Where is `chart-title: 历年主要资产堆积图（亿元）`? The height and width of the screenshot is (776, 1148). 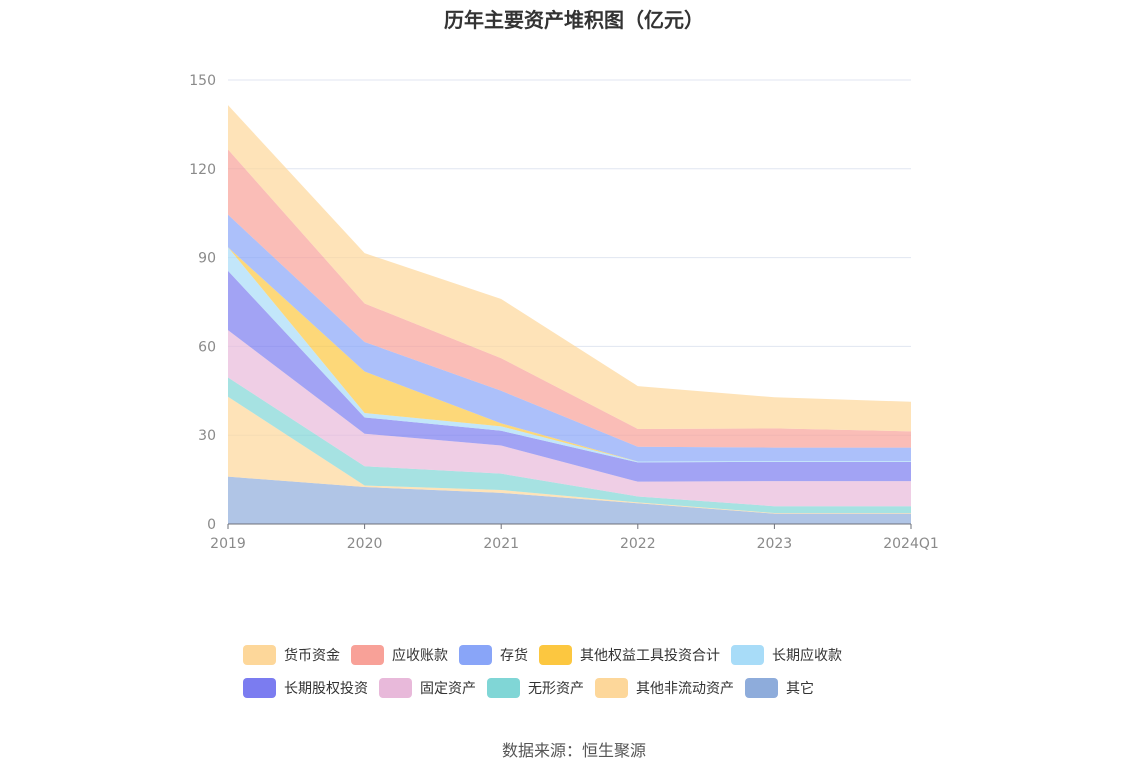 chart-title: 历年主要资产堆积图（亿元） is located at coordinates (574, 20).